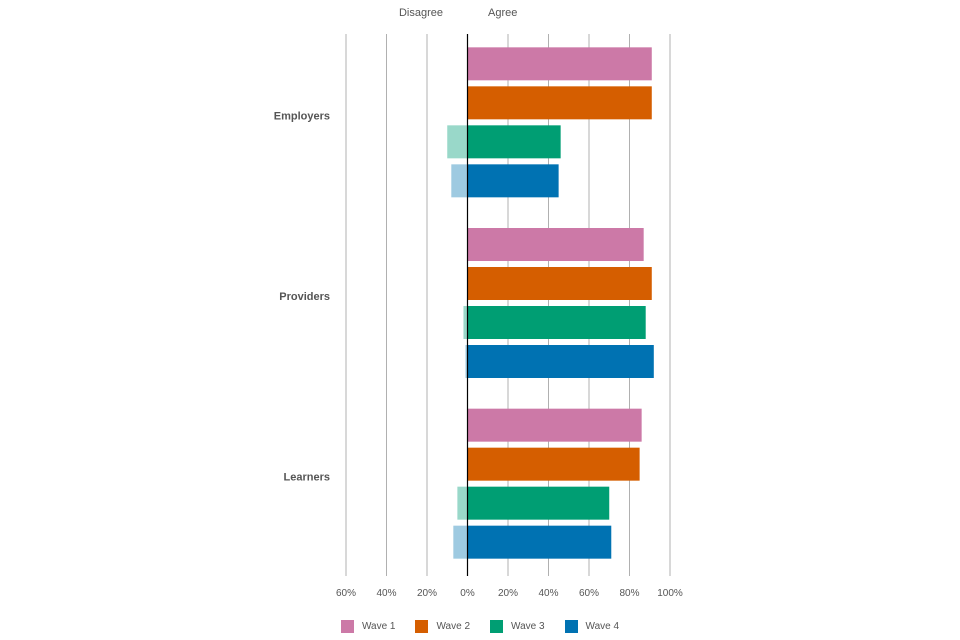 The height and width of the screenshot is (640, 960). Describe the element at coordinates (528, 626) in the screenshot. I see `legend-label: Wave 3` at that location.